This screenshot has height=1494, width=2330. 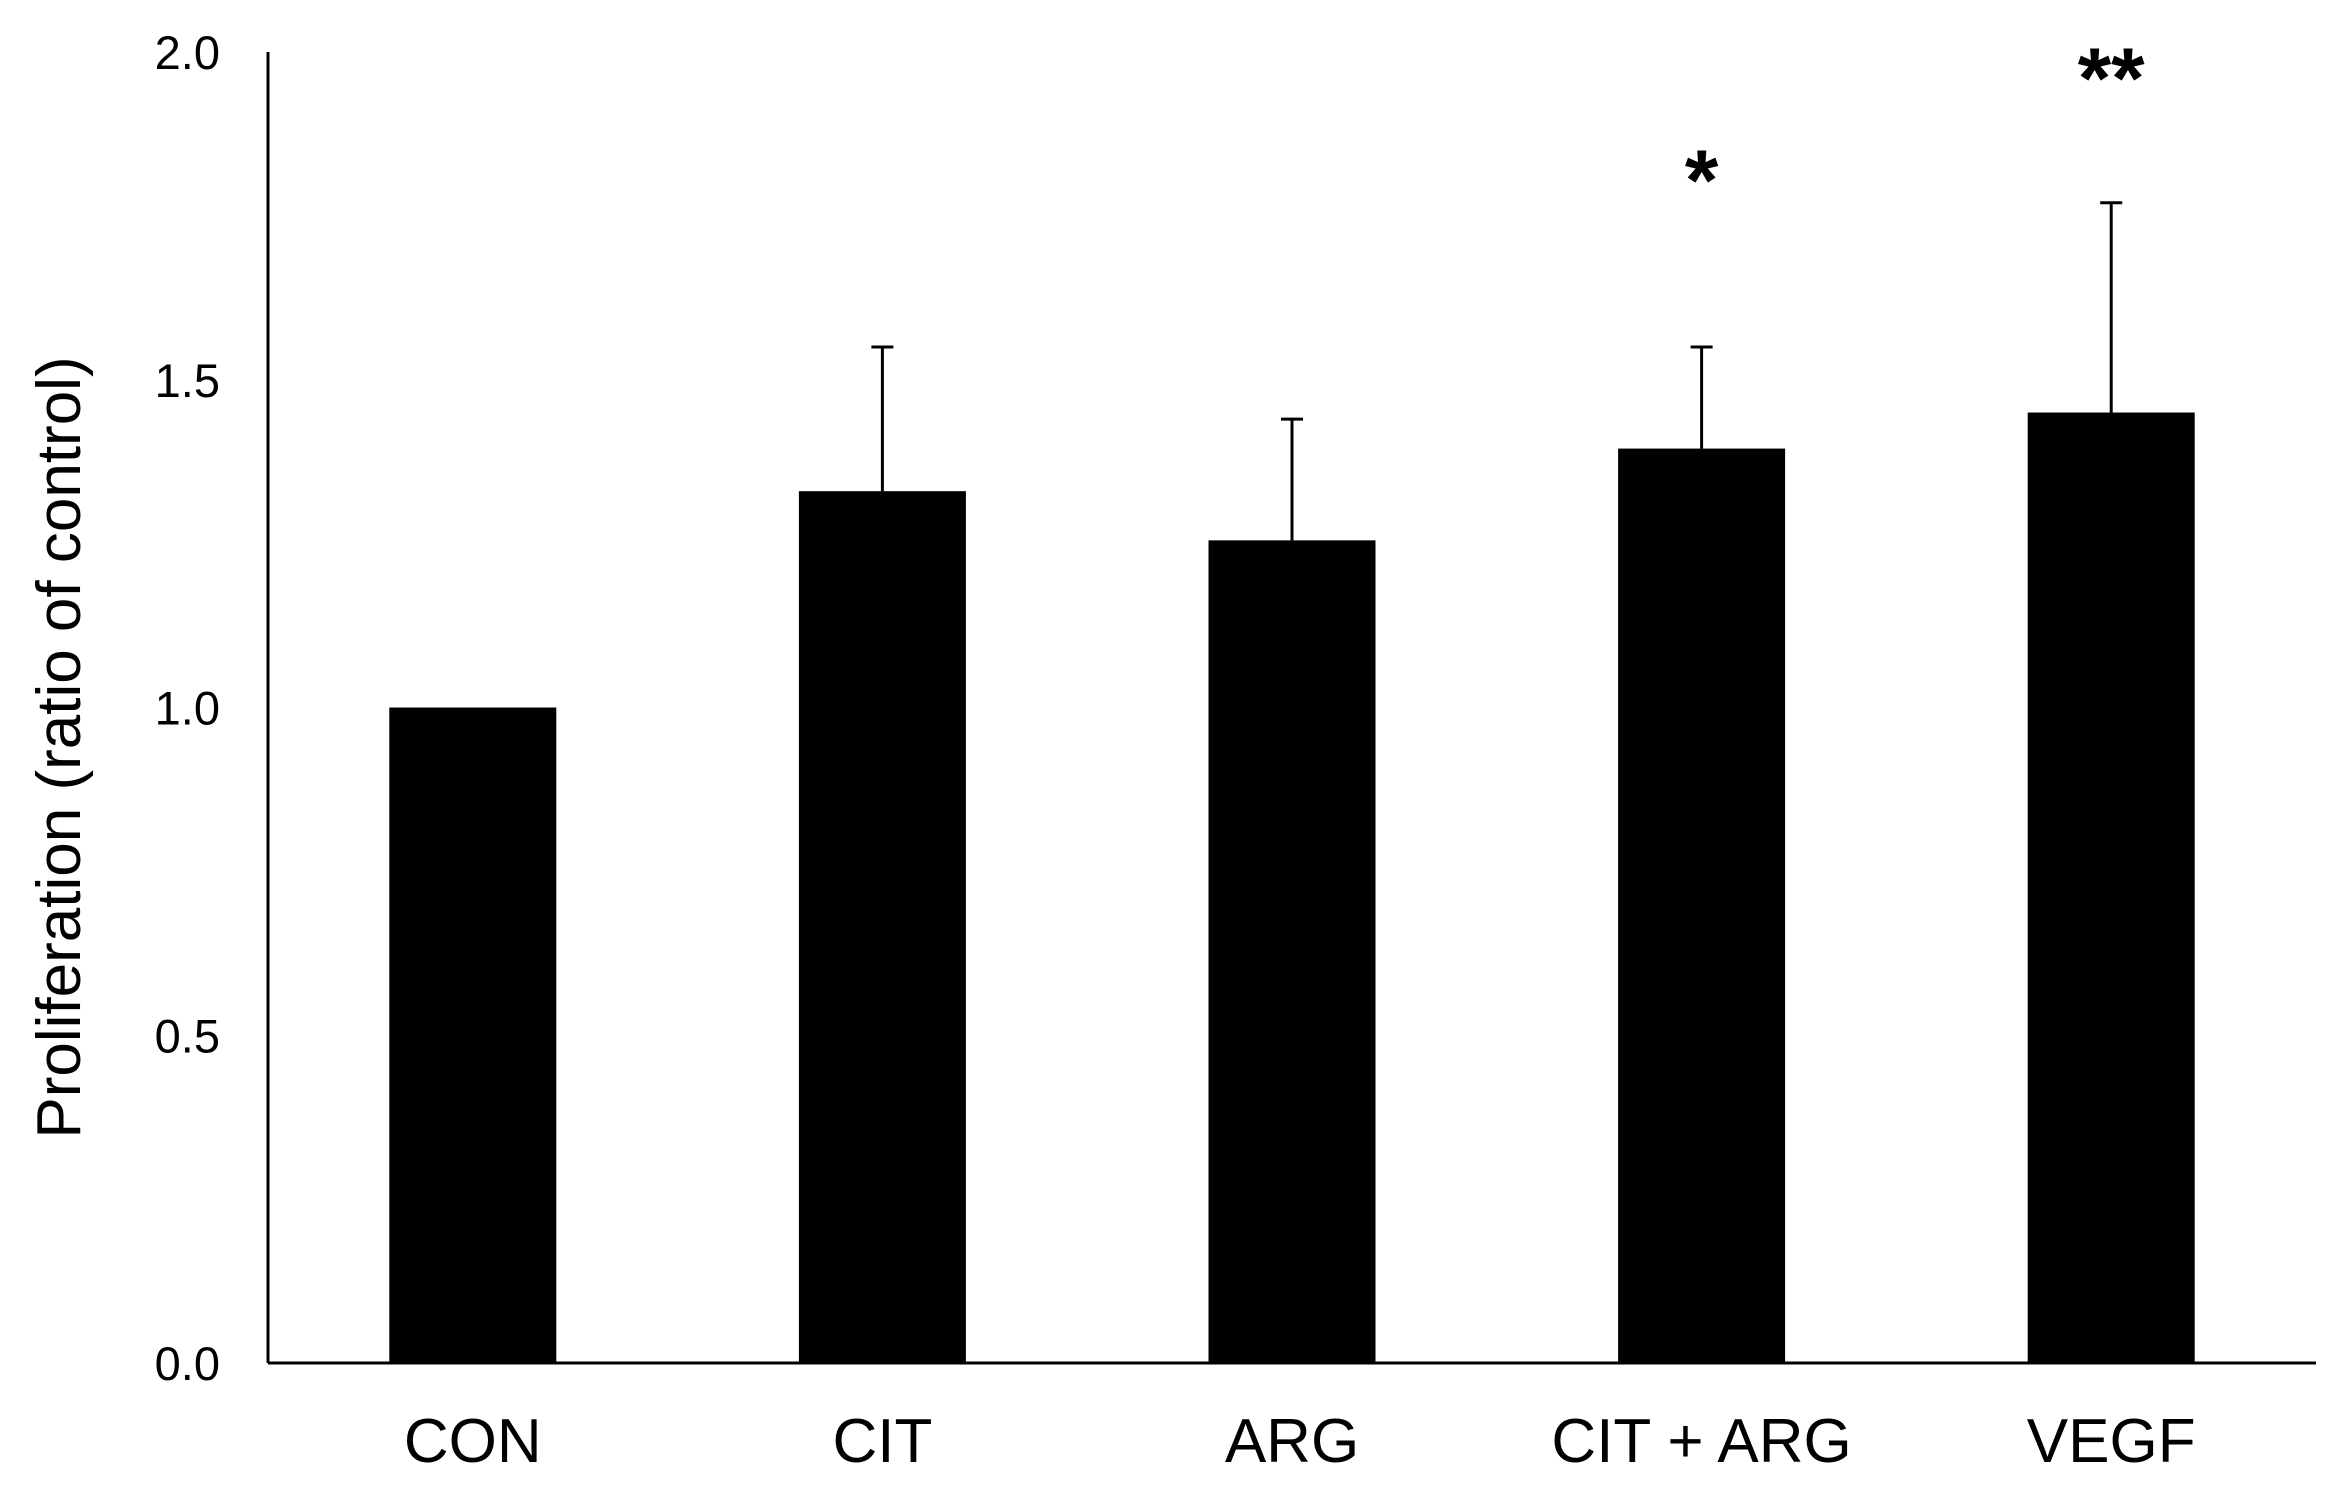 What do you see at coordinates (1701, 1441) in the screenshot?
I see `x-category-label: CIT + ARG` at bounding box center [1701, 1441].